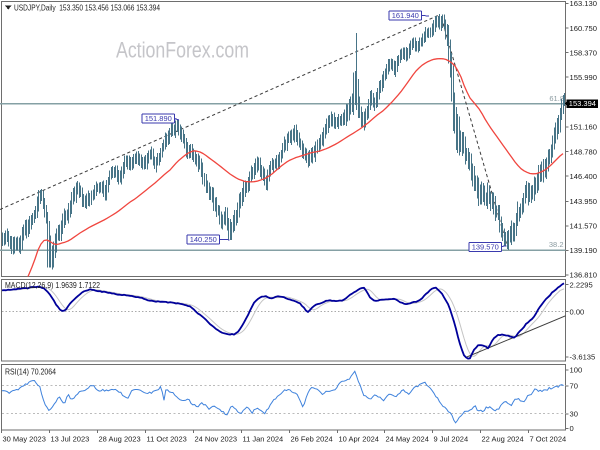 The image size is (600, 450). Describe the element at coordinates (359, 439) in the screenshot. I see `svg-text: 10 Apr 2024` at that location.